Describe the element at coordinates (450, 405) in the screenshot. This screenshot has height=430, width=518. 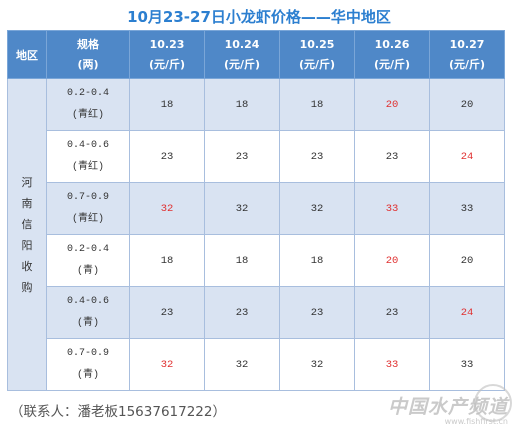
I see `watermark-logo: 中国水产频道 www.fishfirst.cn` at that location.